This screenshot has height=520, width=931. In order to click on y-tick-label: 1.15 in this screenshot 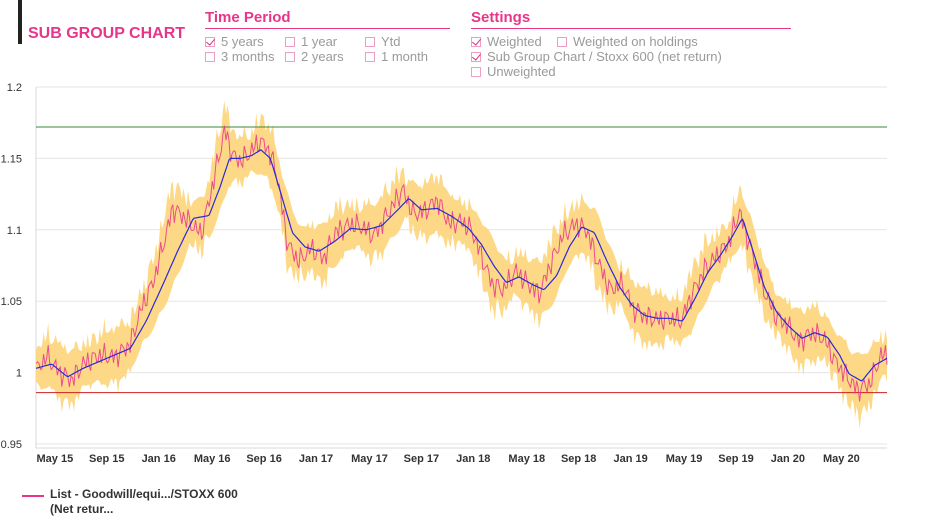, I will do `click(11, 159)`.